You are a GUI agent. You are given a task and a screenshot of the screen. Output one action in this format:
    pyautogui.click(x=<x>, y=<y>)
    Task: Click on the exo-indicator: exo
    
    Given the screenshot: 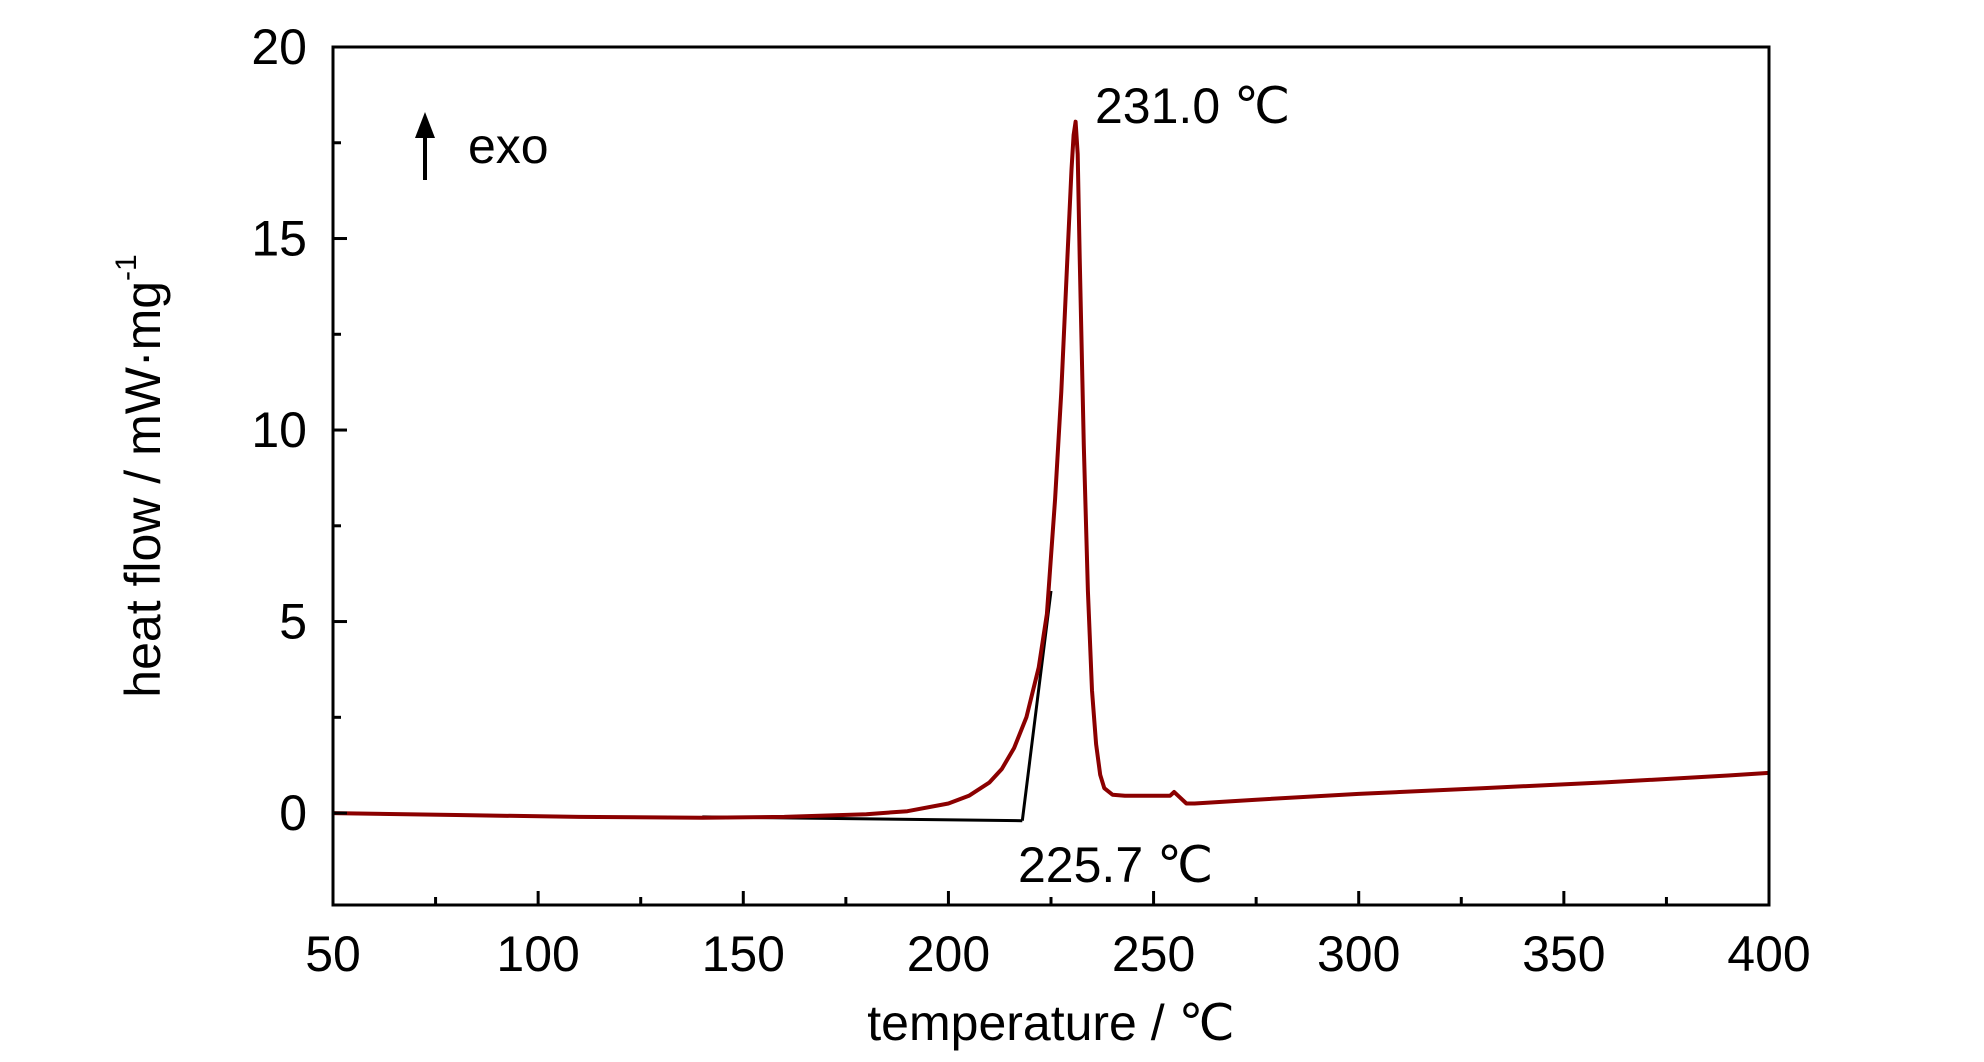 What is the action you would take?
    pyautogui.click(x=482, y=146)
    